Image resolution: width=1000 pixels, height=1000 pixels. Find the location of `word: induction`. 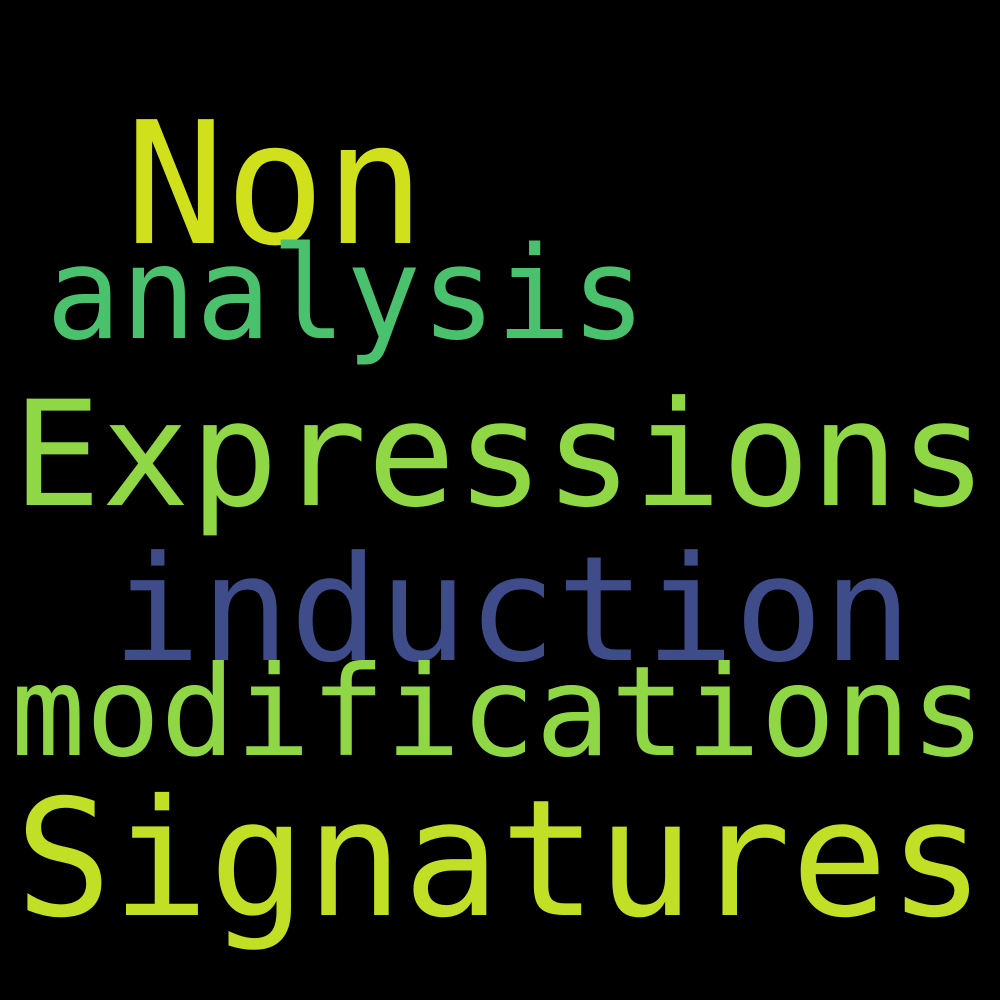

word: induction is located at coordinates (512, 610).